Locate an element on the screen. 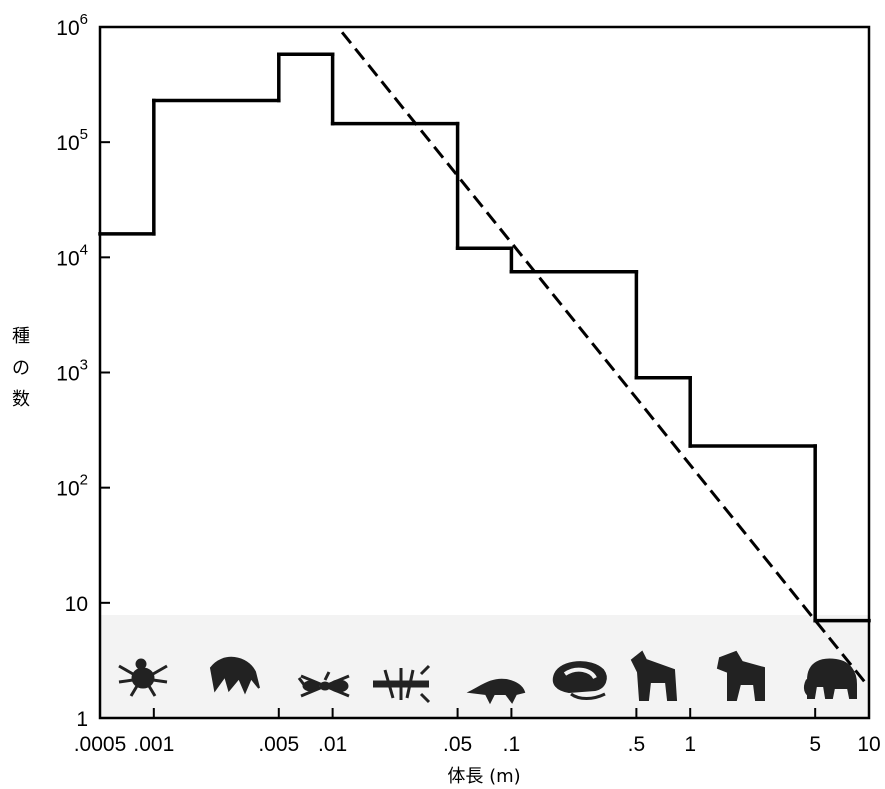 This screenshot has height=789, width=885. animal-icons is located at coordinates (487, 677).